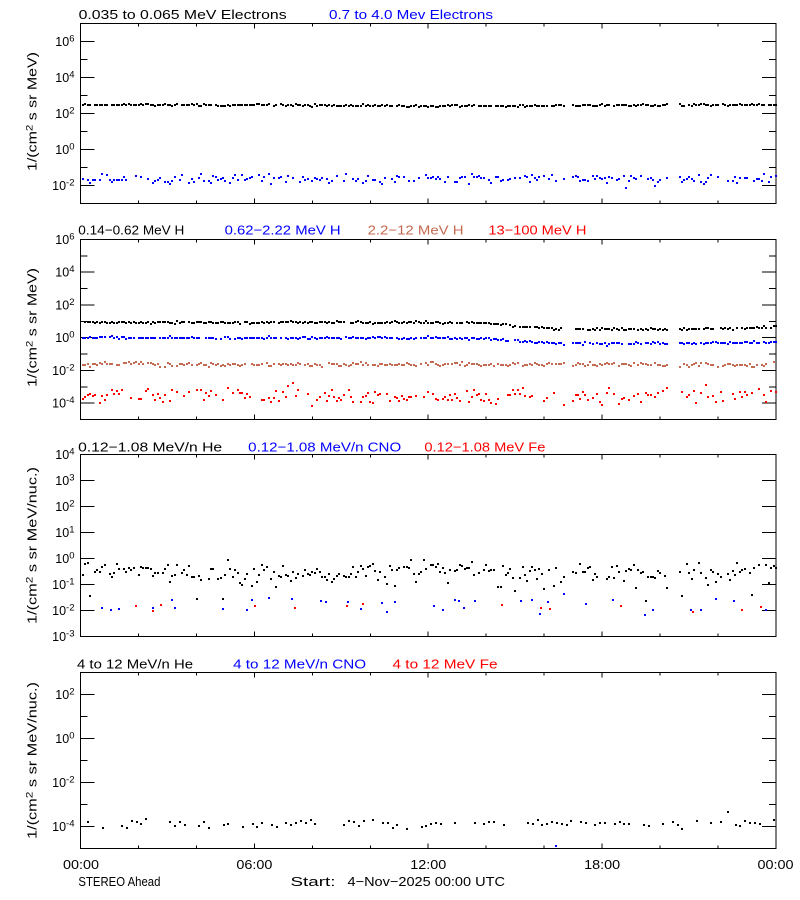  Describe the element at coordinates (313, 881) in the screenshot. I see `svg-text: Start:` at that location.